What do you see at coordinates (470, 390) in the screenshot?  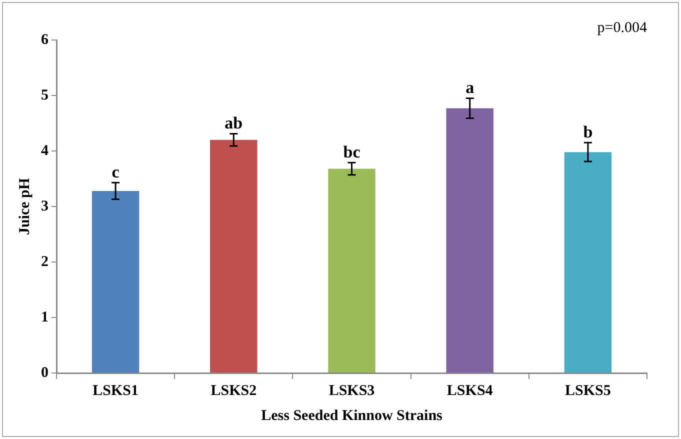 I see `x-tick-label: LSKS4` at bounding box center [470, 390].